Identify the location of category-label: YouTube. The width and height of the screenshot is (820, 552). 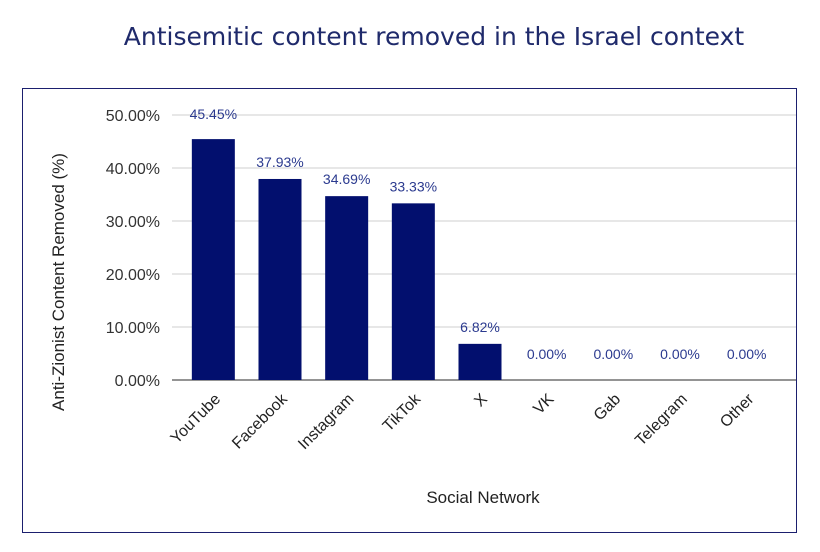
(196, 419).